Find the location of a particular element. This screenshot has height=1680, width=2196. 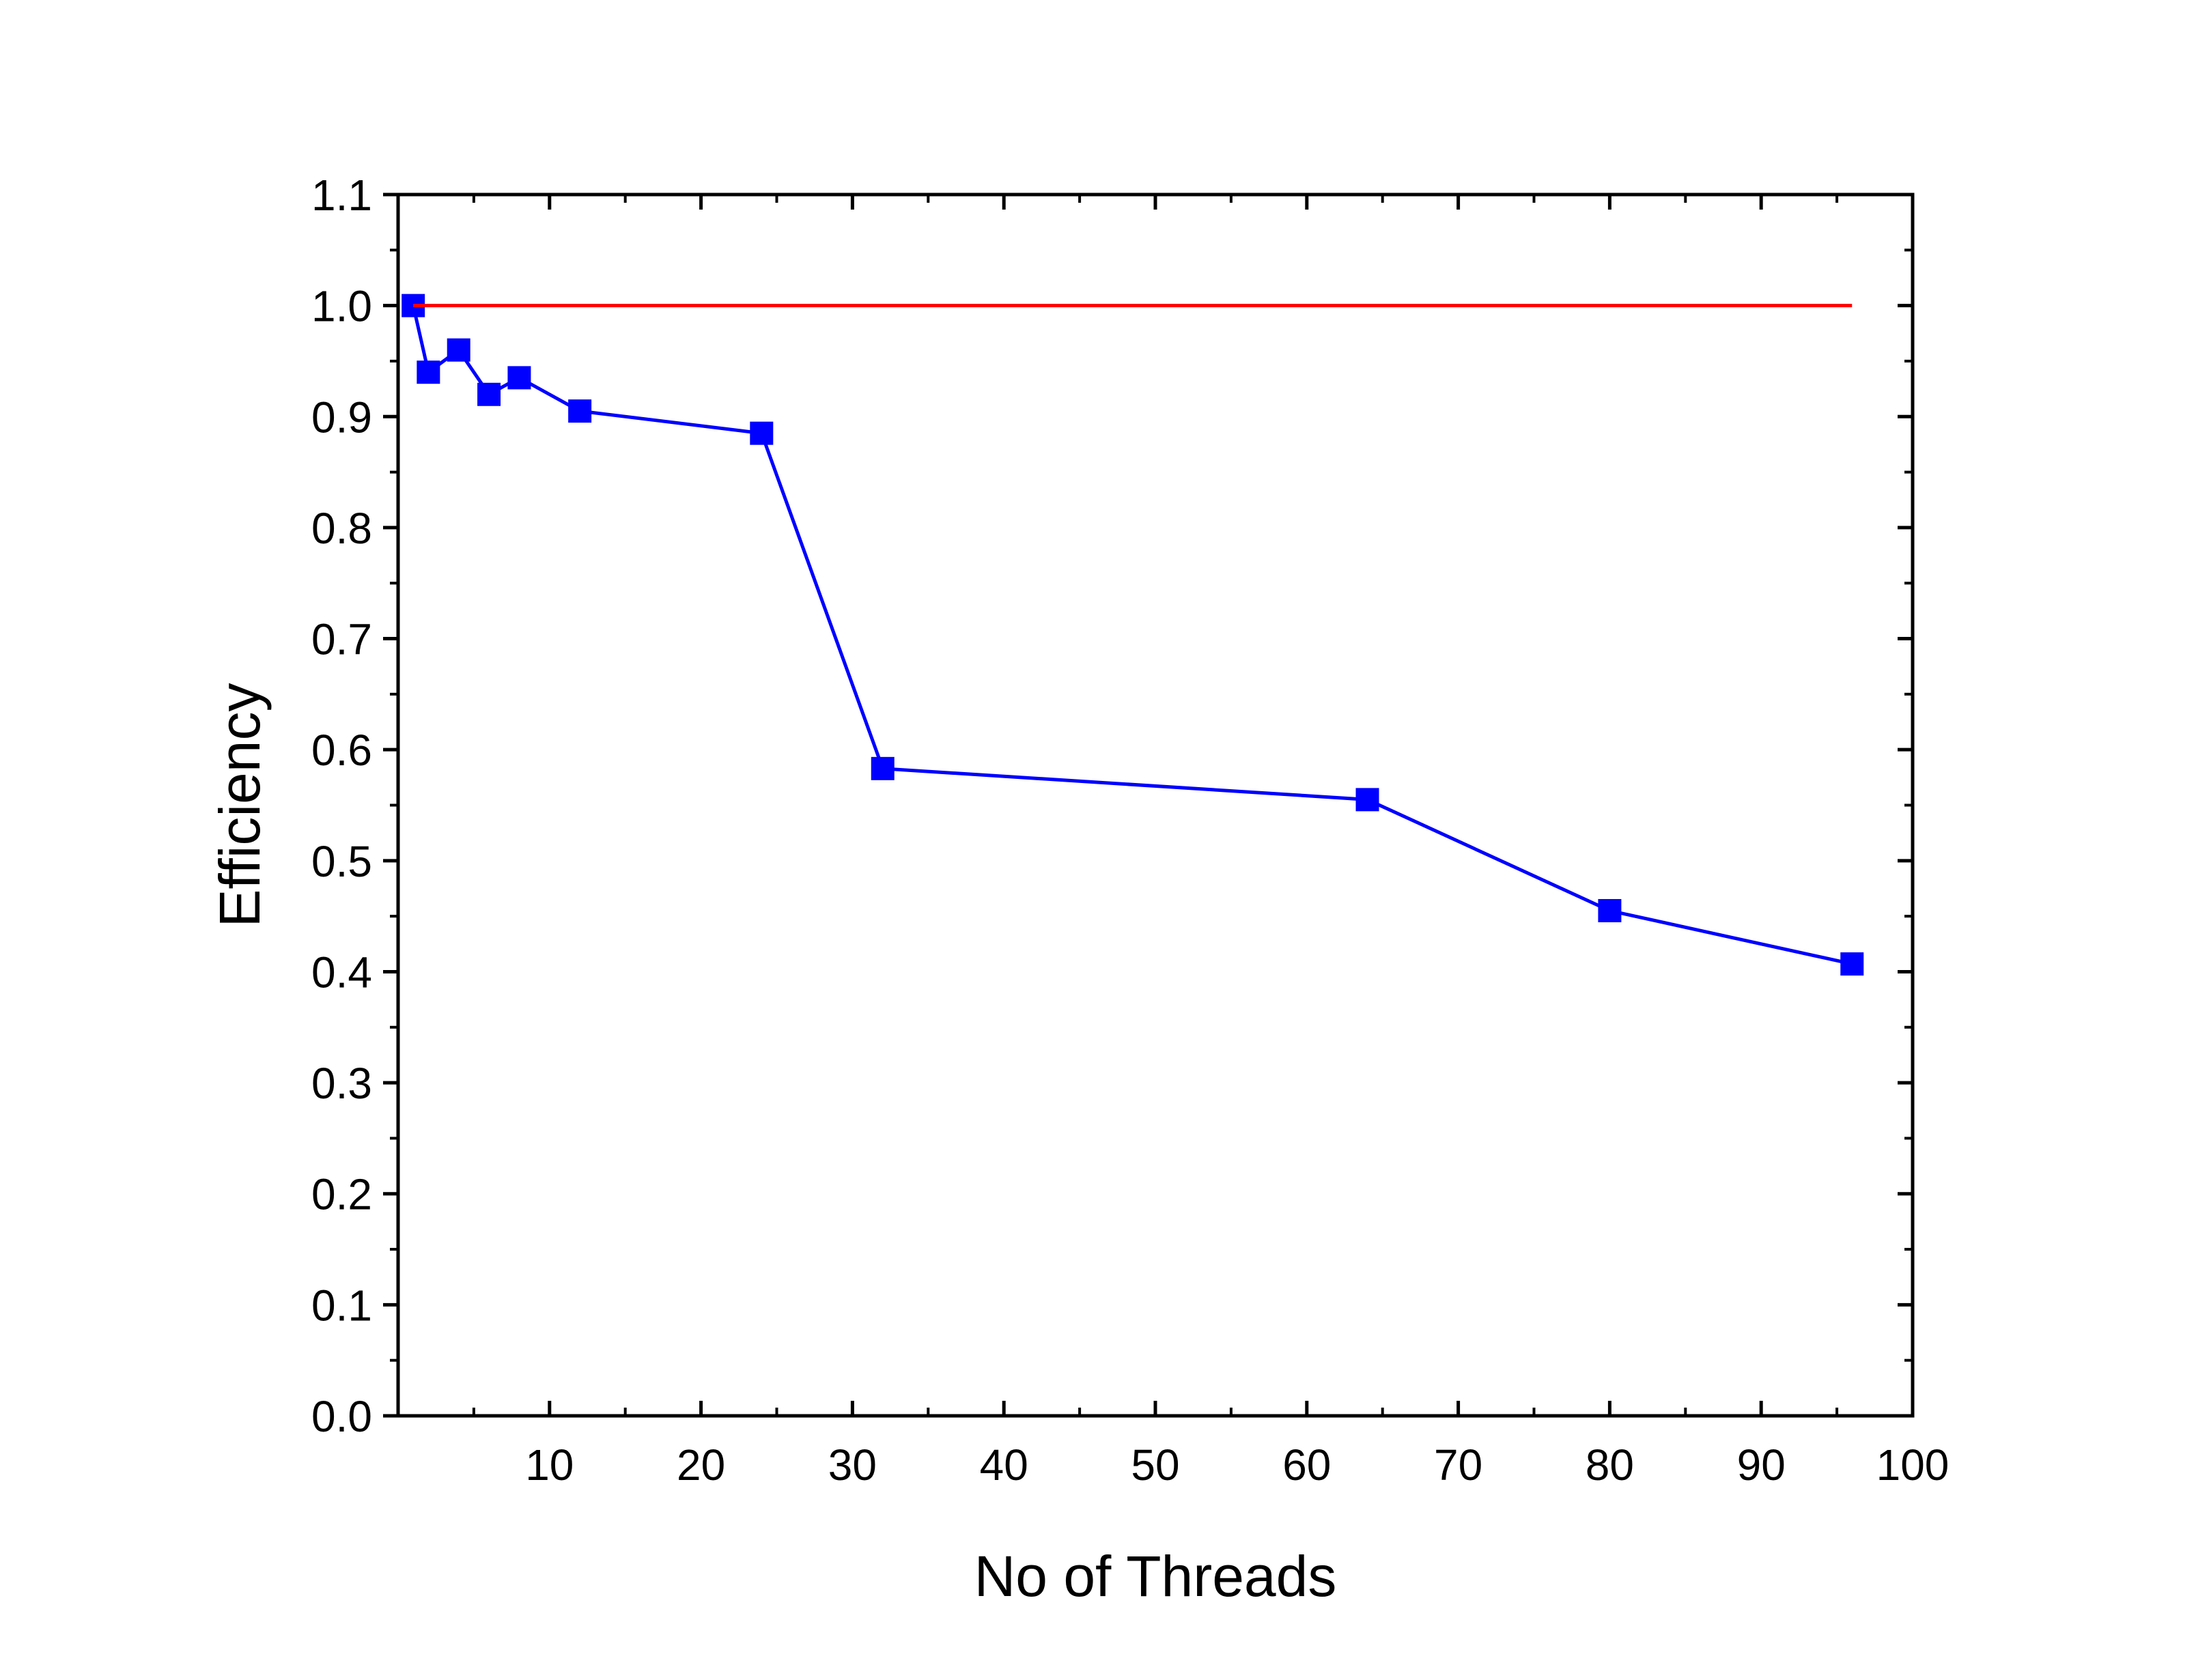

x-tick-label: 70 is located at coordinates (1458, 1465).